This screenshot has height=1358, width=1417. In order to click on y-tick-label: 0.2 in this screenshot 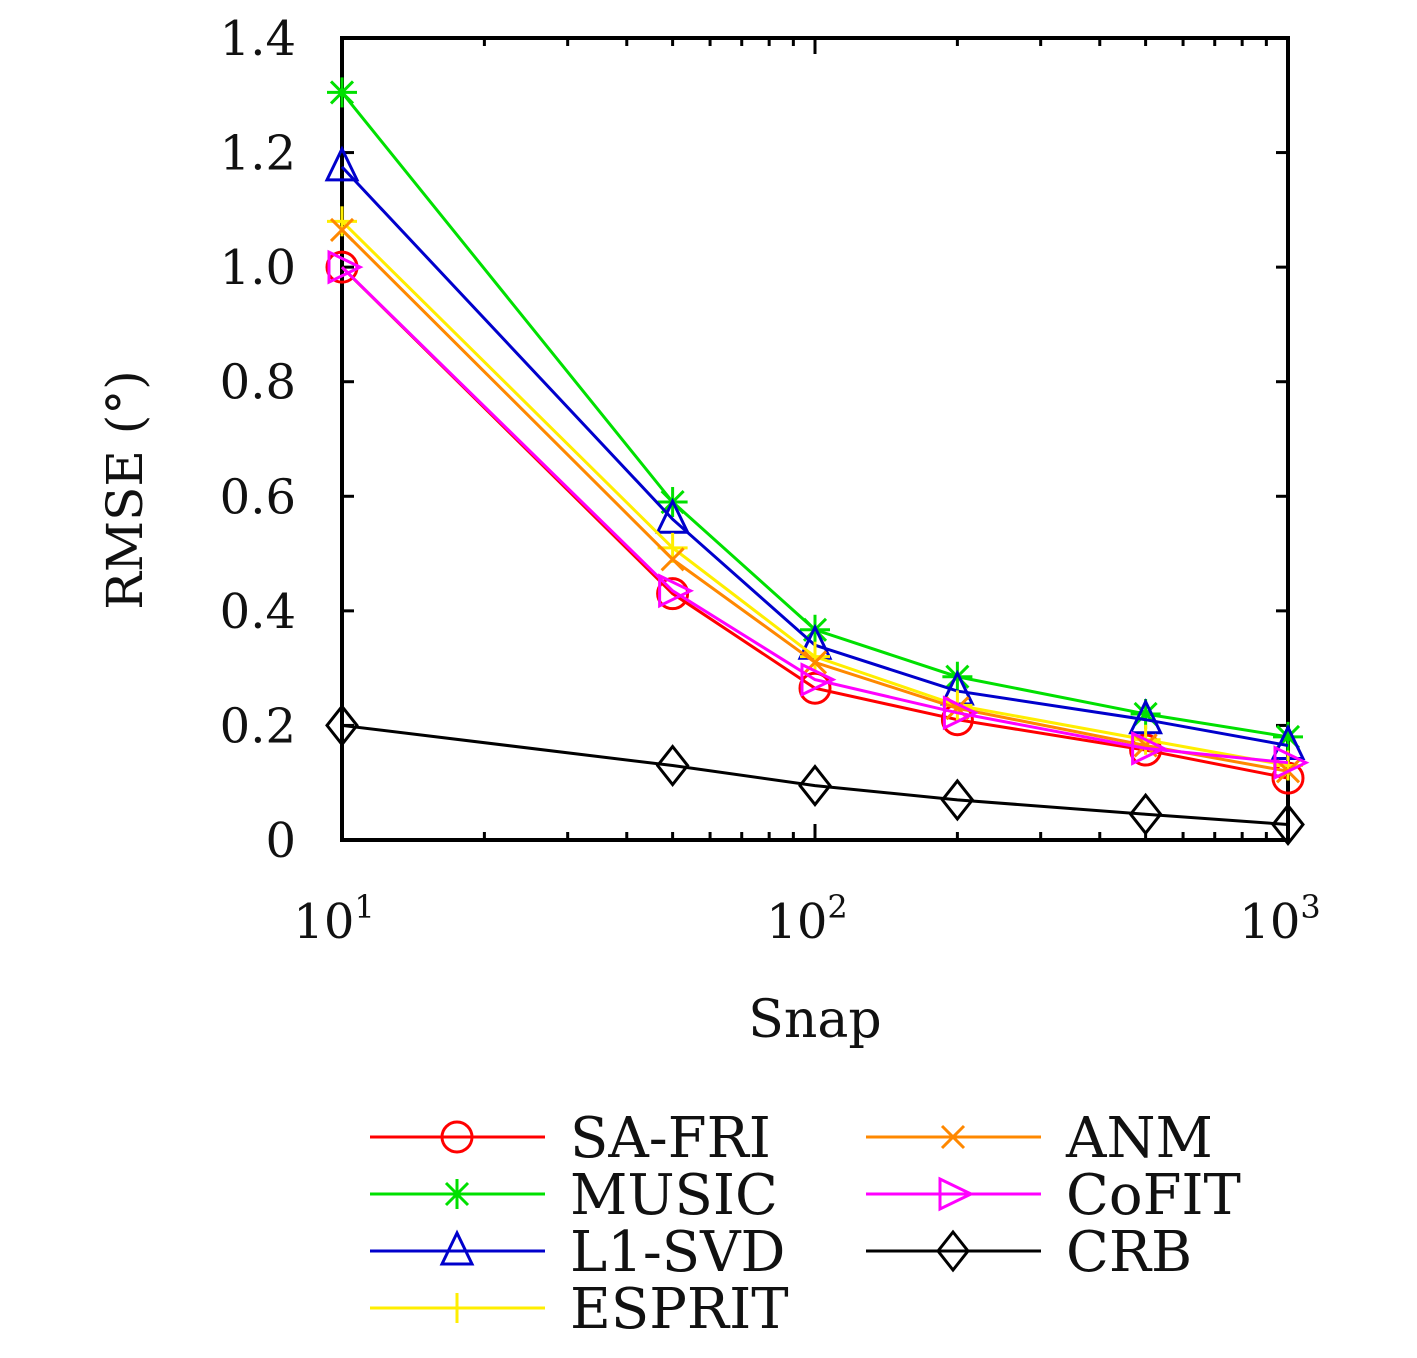, I will do `click(258, 726)`.